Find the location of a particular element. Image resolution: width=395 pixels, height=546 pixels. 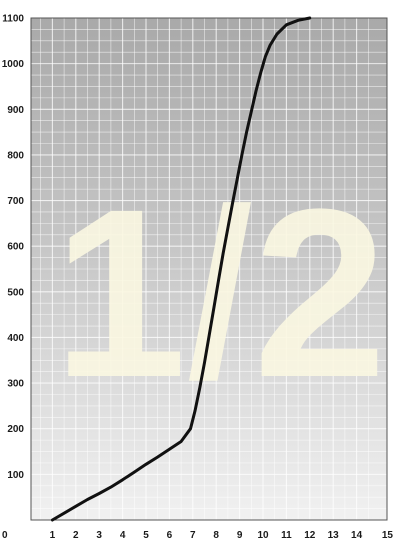

y-tick-label: 500 is located at coordinates (15, 292).